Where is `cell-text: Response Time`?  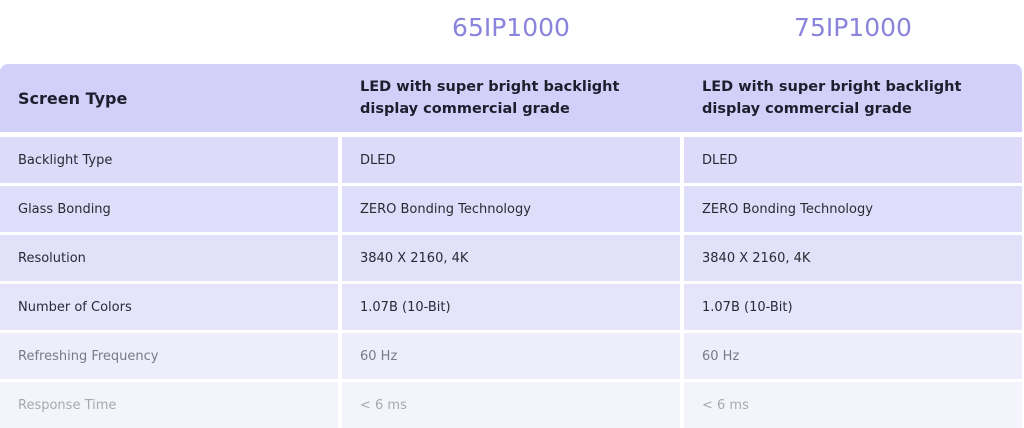
cell-text: Response Time is located at coordinates (67, 405).